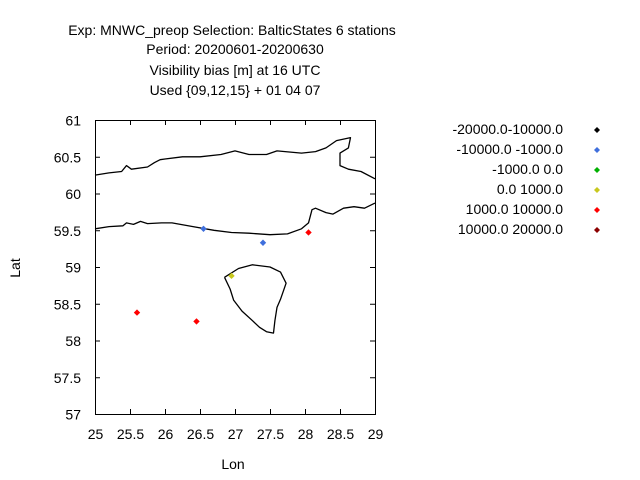 Image resolution: width=640 pixels, height=480 pixels. I want to click on y-tick-label: 58.5, so click(67, 304).